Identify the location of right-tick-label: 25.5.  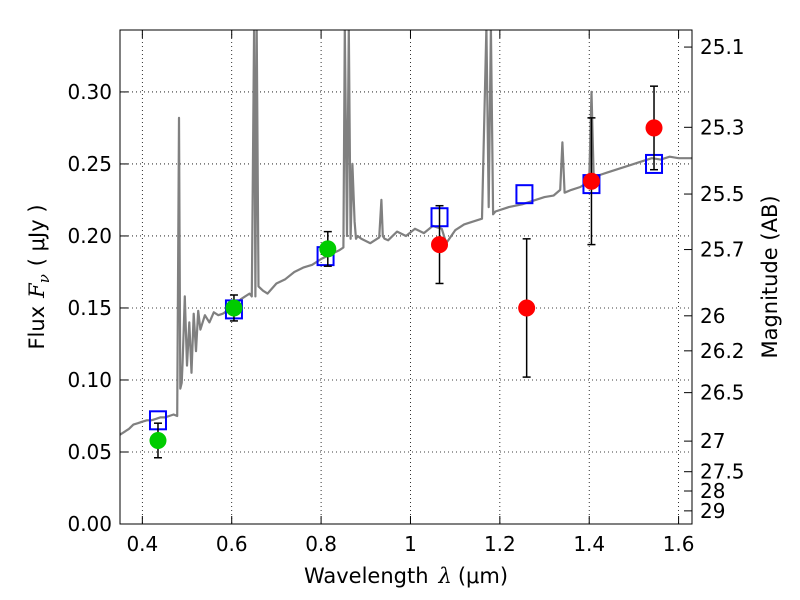
(722, 194).